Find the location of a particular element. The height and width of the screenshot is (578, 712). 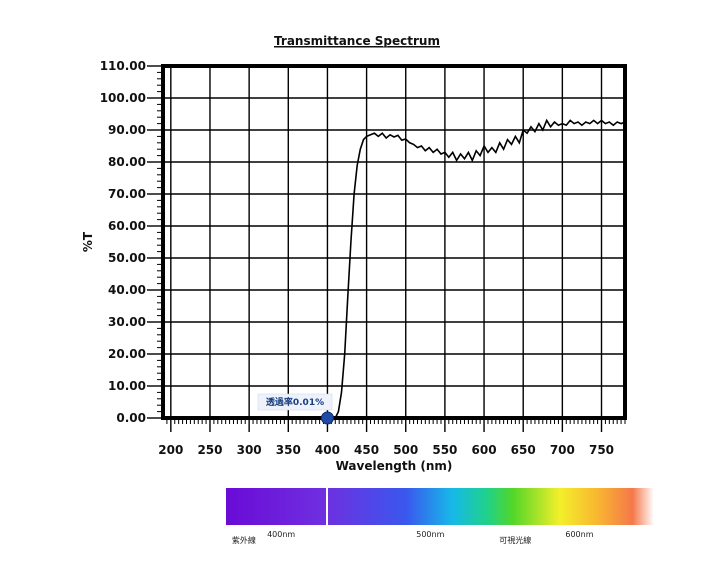

spectrum-label: 可視光線 is located at coordinates (515, 540).